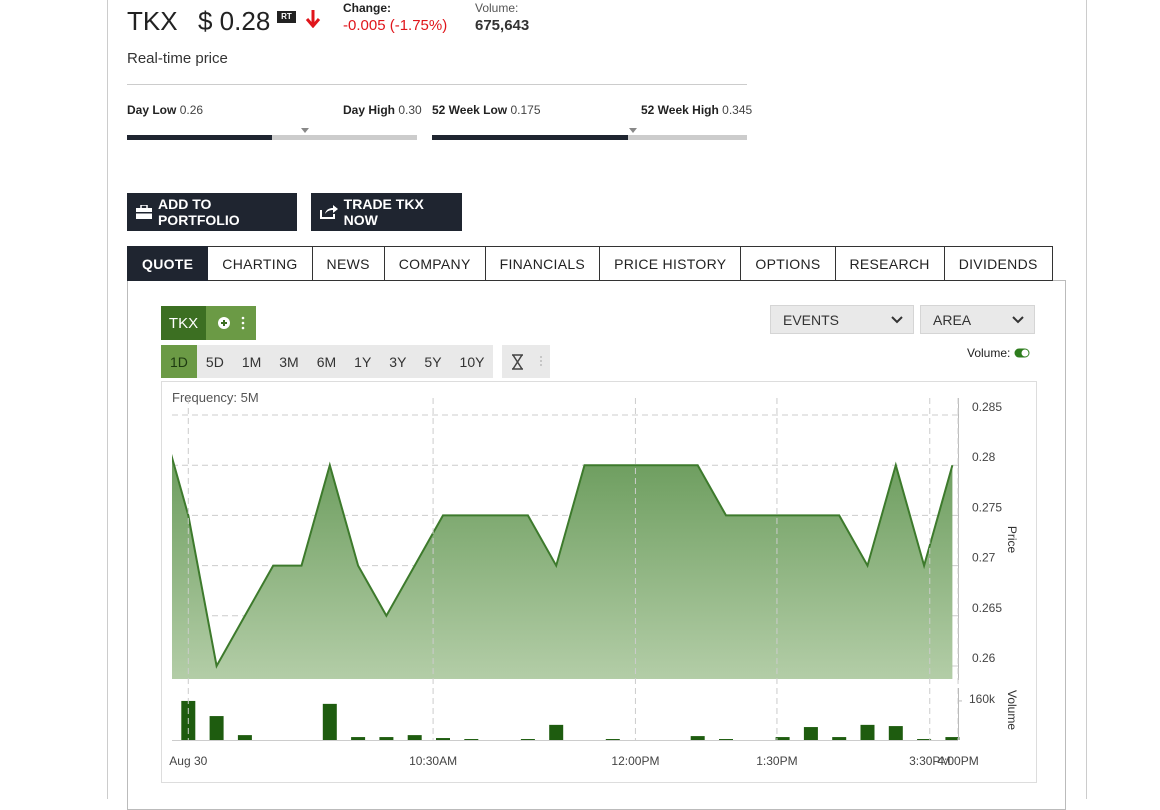  I want to click on axis-title: Volume, so click(1012, 710).